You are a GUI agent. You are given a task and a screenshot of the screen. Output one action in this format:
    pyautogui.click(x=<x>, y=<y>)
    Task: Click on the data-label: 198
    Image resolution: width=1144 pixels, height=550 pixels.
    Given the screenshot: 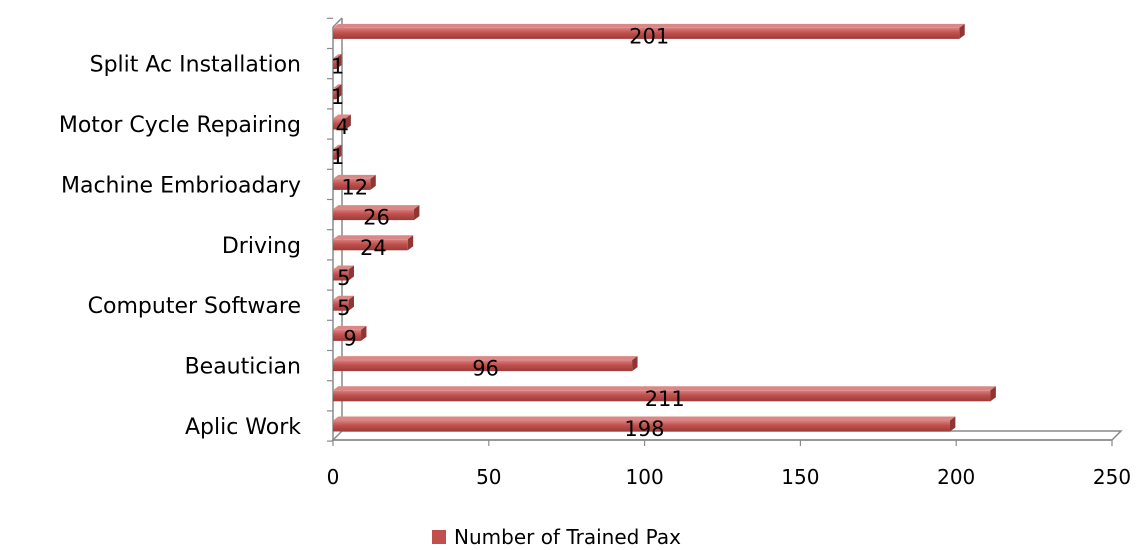 What is the action you would take?
    pyautogui.click(x=644, y=429)
    